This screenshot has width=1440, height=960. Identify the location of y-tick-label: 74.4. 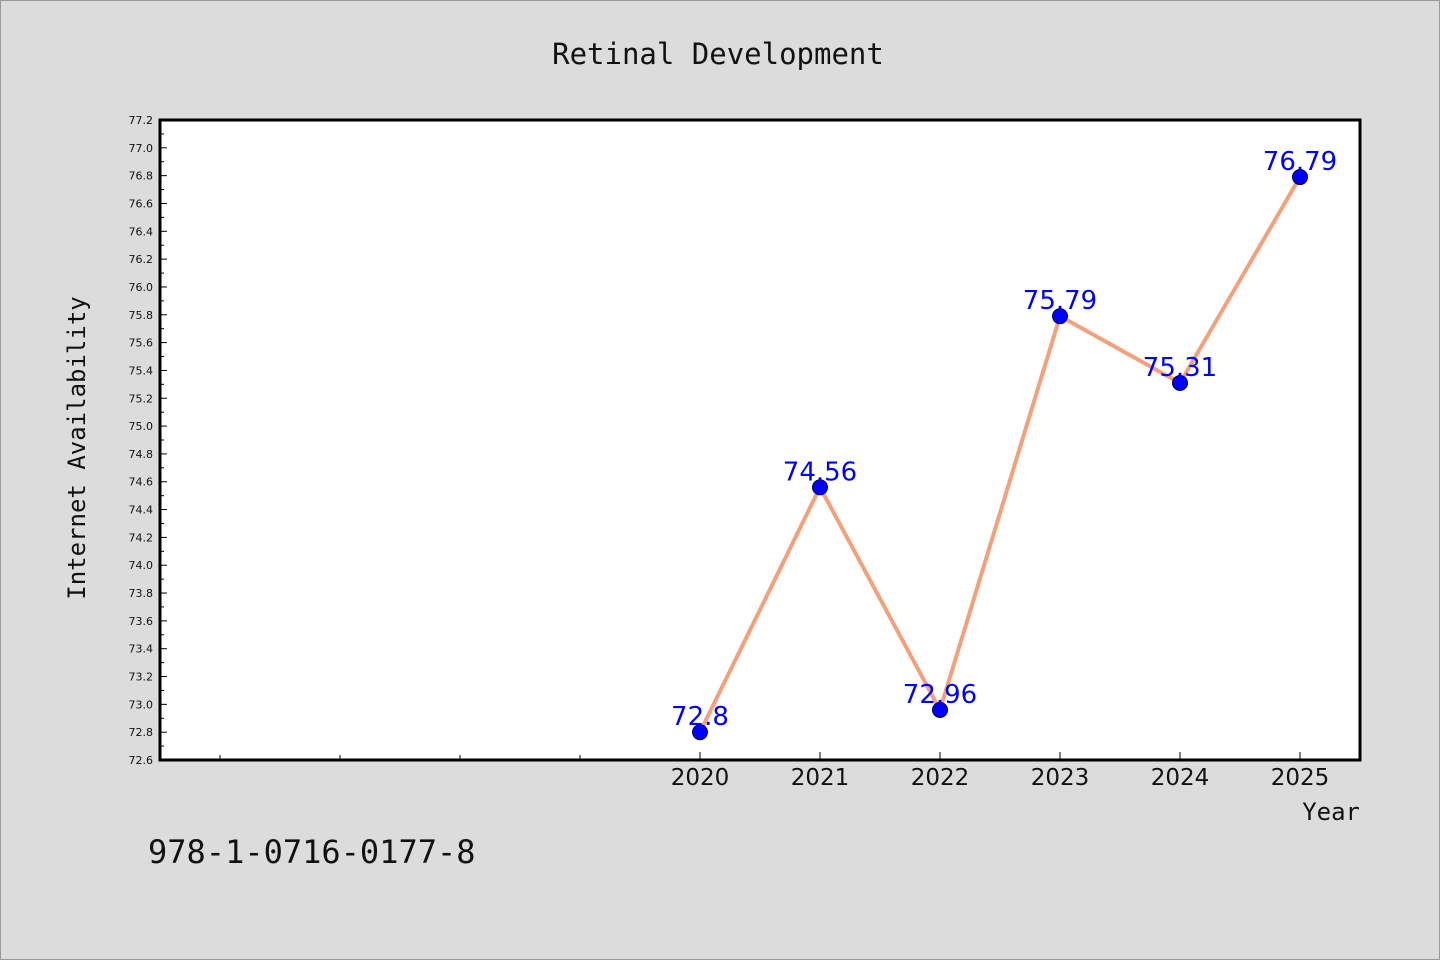
(141, 510).